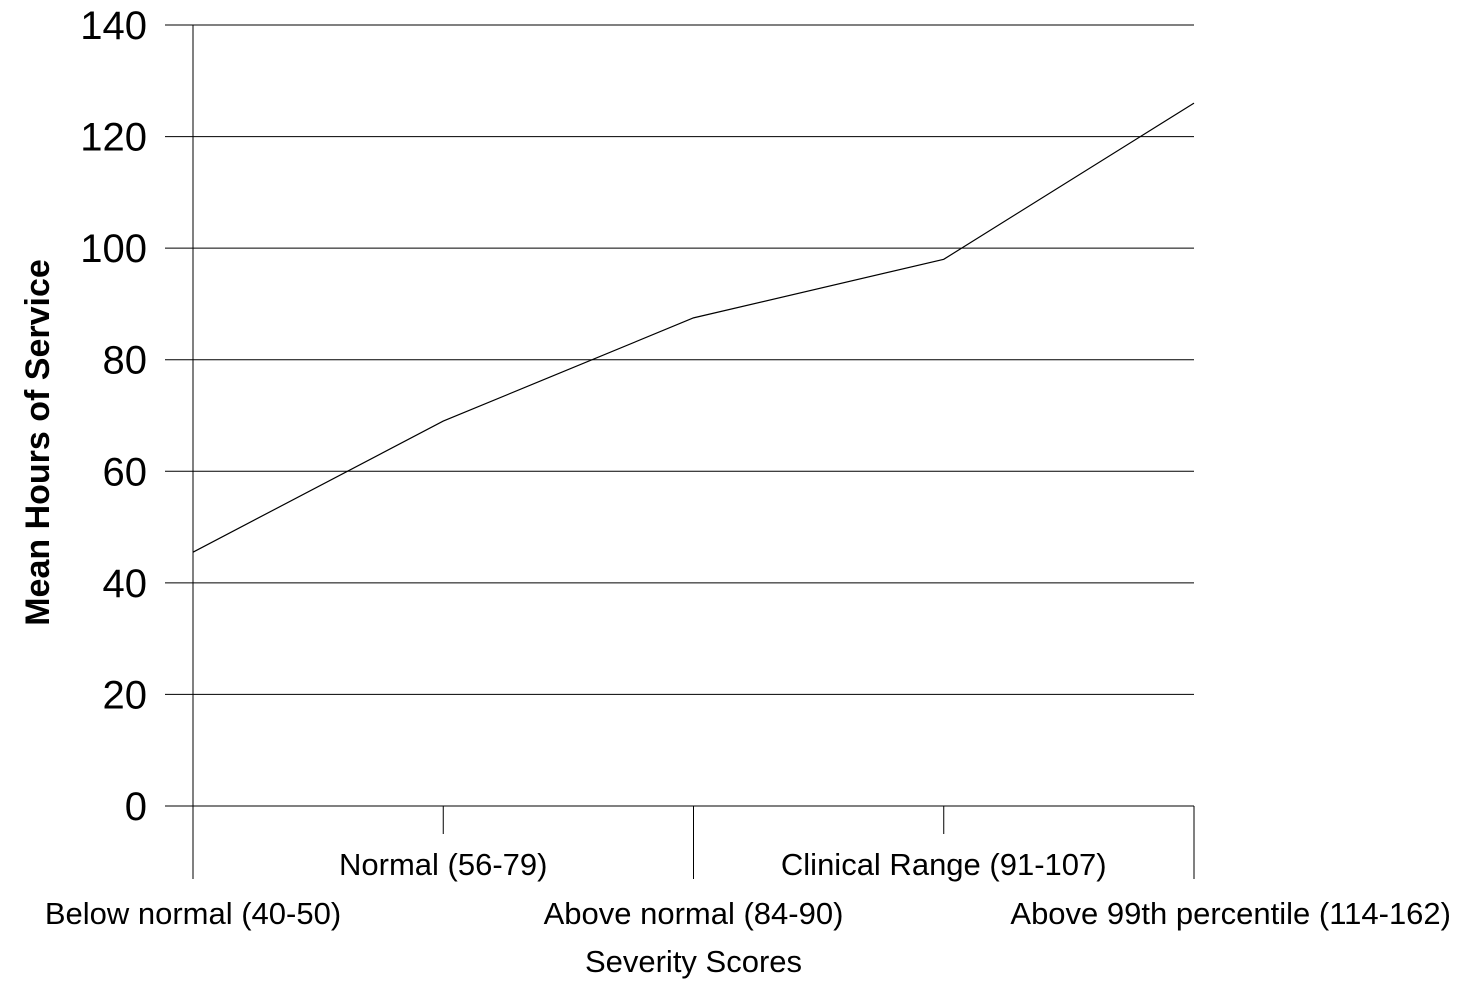 This screenshot has height=981, width=1469. Describe the element at coordinates (694, 913) in the screenshot. I see `x-category-label: Above normal (84-90)` at that location.